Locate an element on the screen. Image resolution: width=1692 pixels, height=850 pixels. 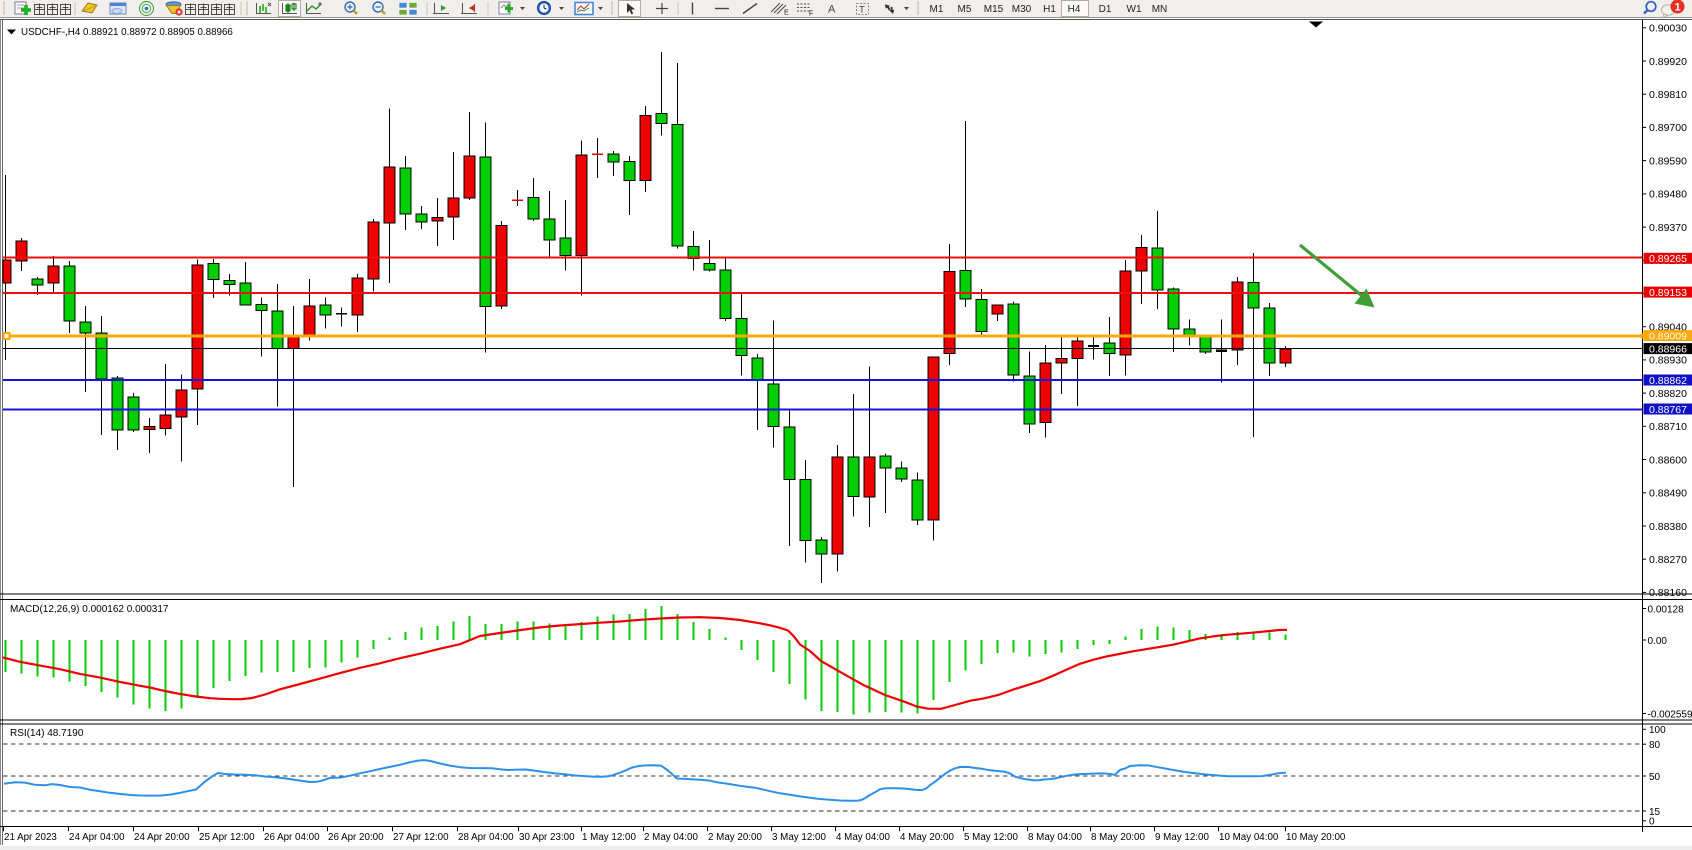
svg-text: 50 is located at coordinates (1655, 777).